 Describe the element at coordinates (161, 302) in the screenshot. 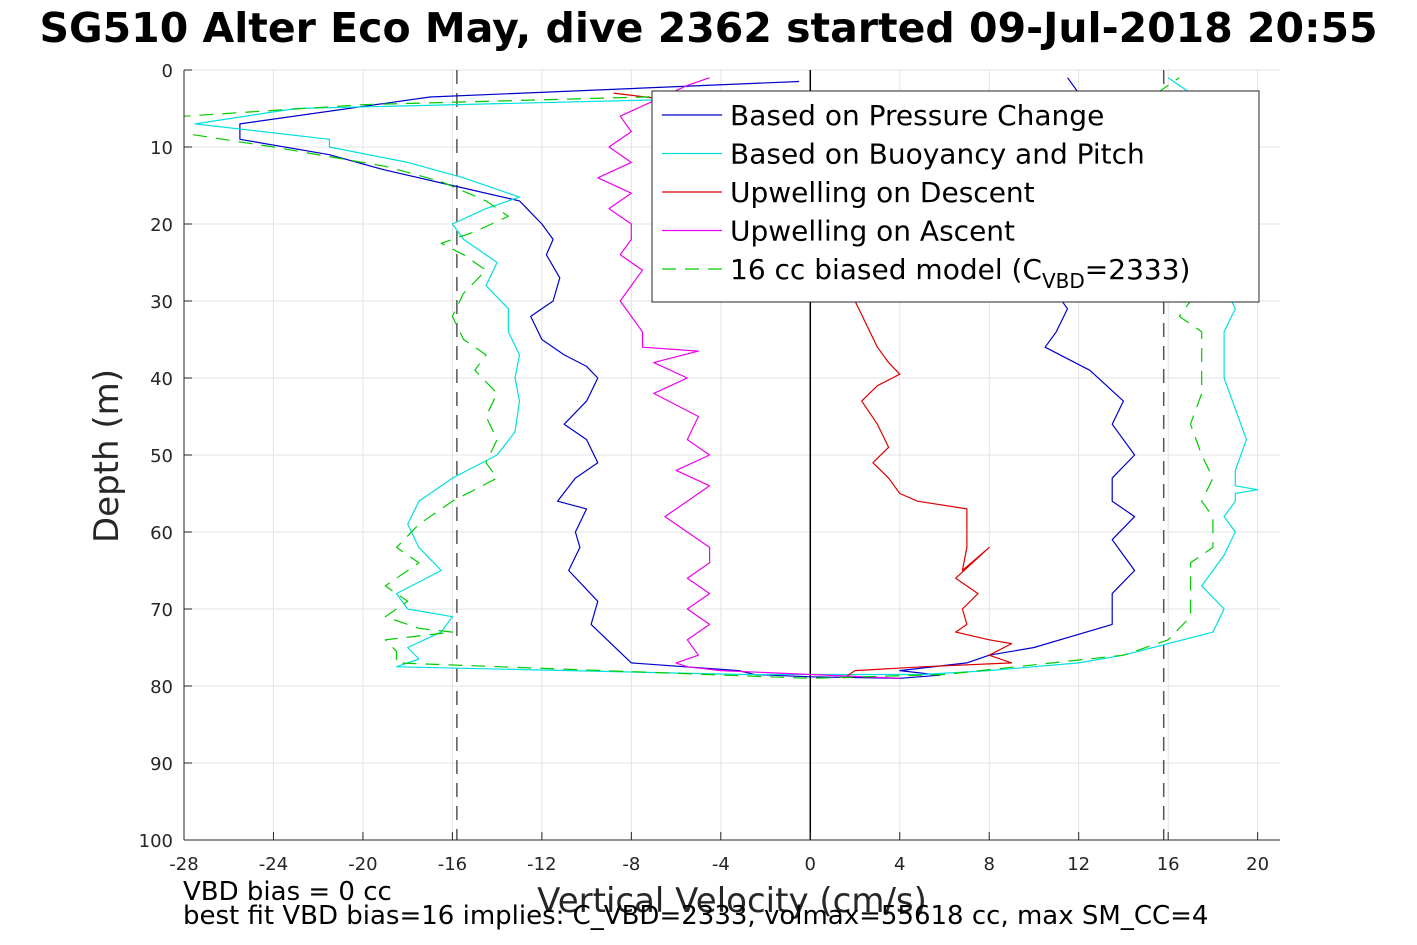

I see `y-tick-label-3: 30` at that location.